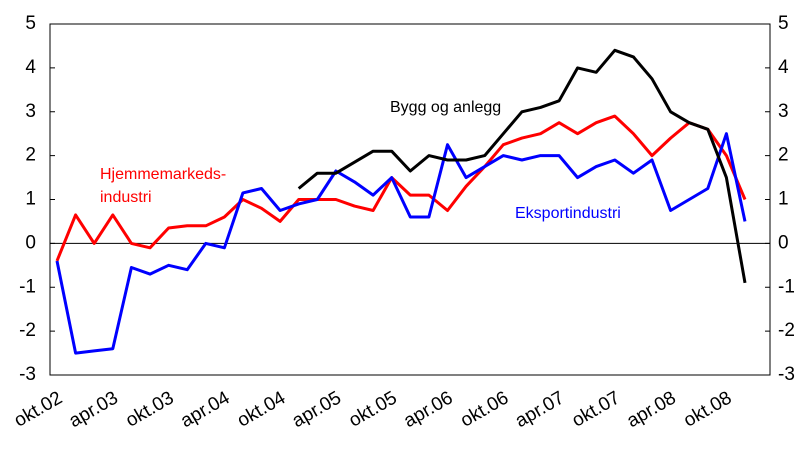 Image resolution: width=812 pixels, height=450 pixels. I want to click on x-tick-label: apr.05, so click(317, 409).